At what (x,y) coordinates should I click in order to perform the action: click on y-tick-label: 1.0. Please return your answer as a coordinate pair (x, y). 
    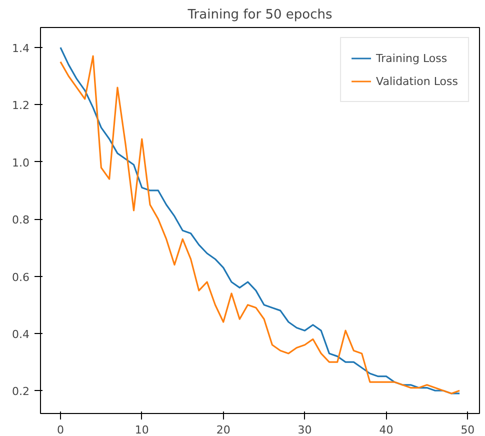
    Looking at the image, I should click on (21, 163).